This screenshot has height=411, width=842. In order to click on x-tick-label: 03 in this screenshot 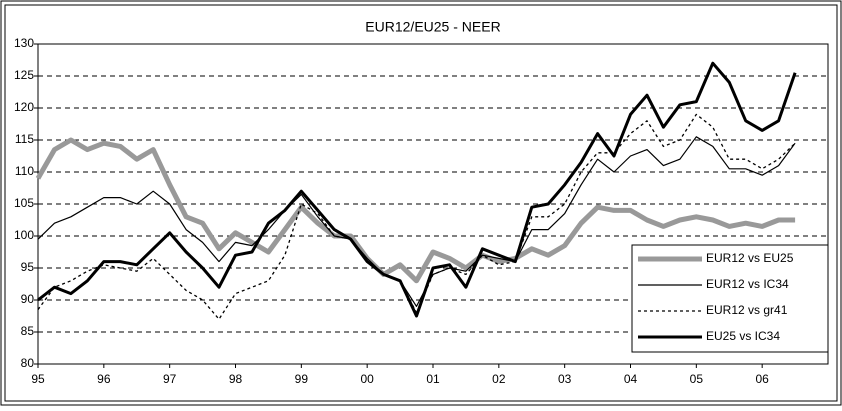, I will do `click(565, 379)`.